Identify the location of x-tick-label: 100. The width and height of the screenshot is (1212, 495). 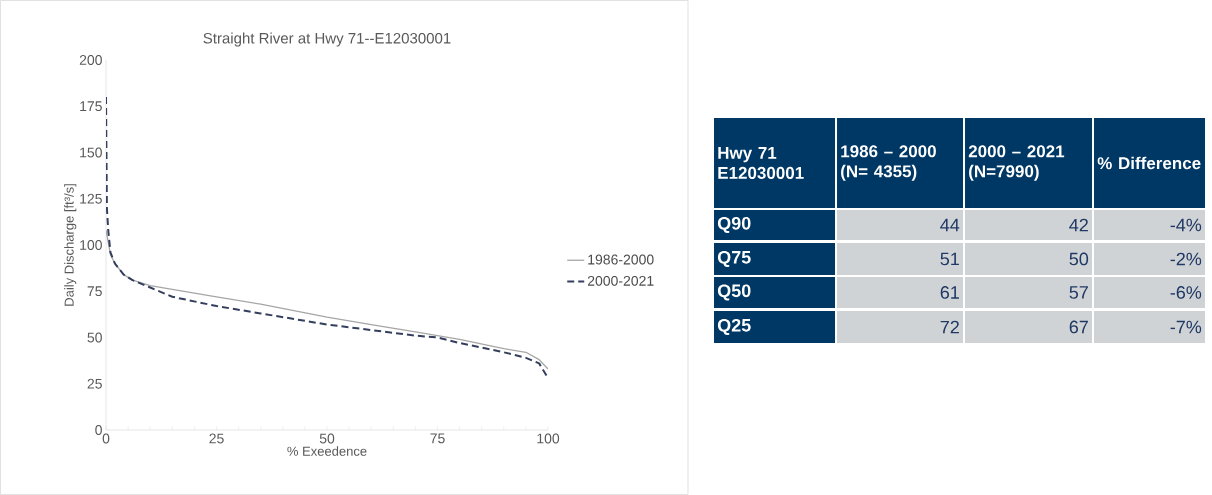
(548, 438).